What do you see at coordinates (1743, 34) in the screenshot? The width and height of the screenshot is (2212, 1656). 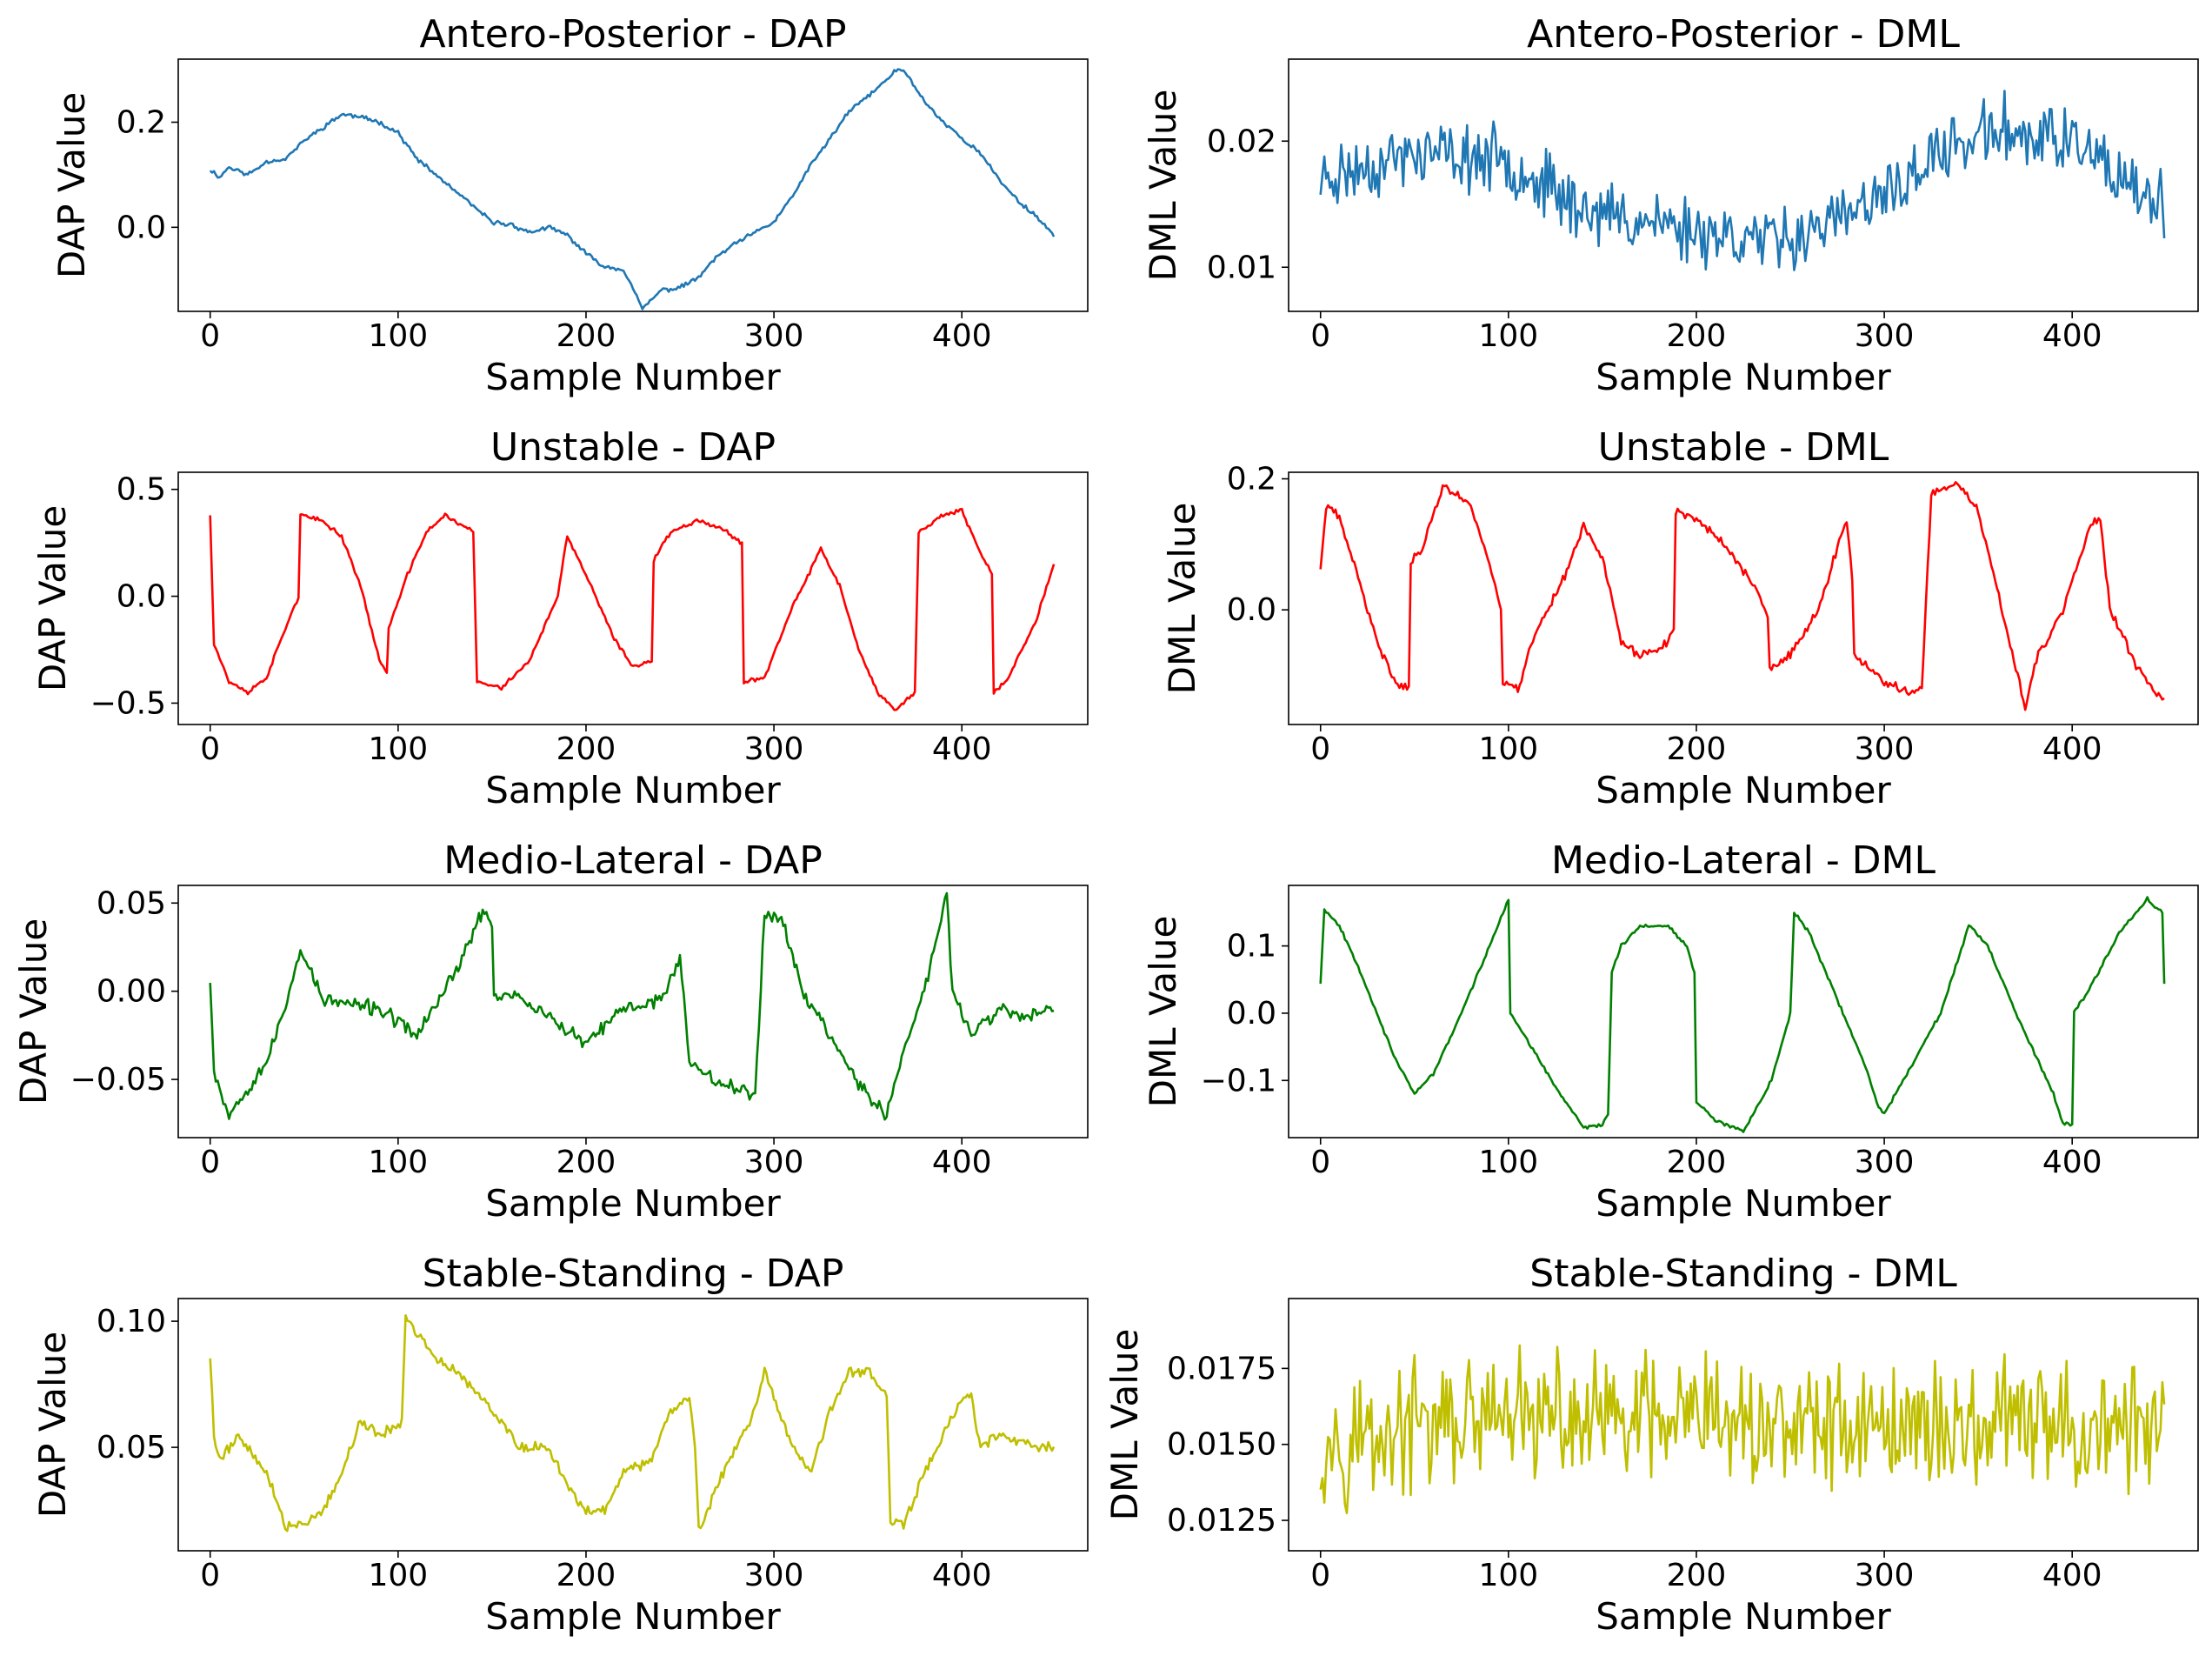 I see `subplot-title: Antero-Posterior - DML` at bounding box center [1743, 34].